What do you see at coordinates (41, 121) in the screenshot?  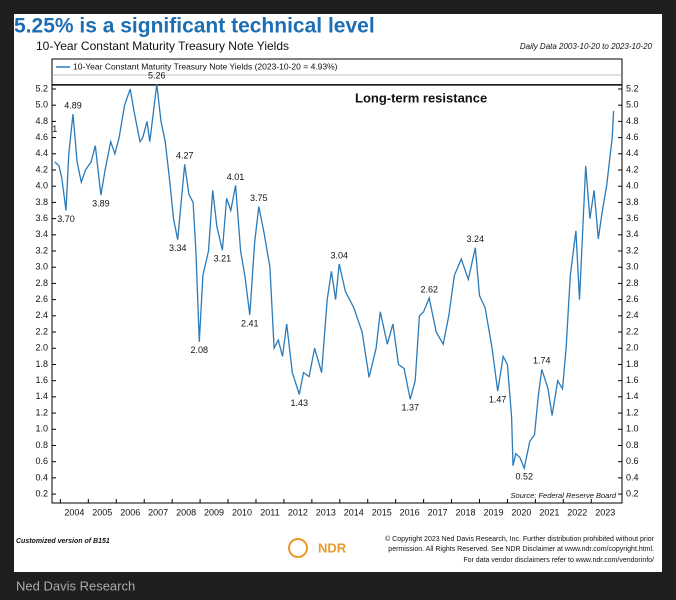 I see `y-tick-label: 4.8` at bounding box center [41, 121].